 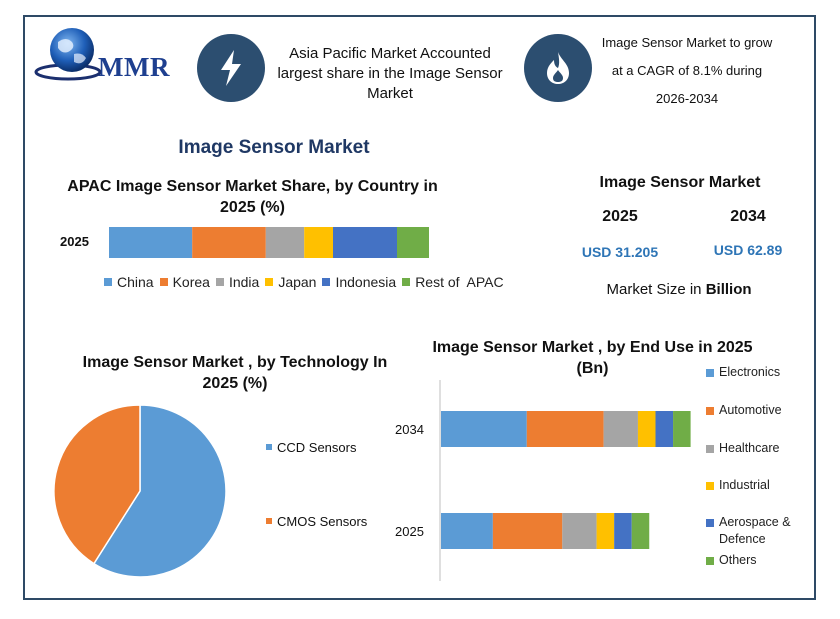 I want to click on pie-slice-cmos-sensors, so click(x=97, y=484).